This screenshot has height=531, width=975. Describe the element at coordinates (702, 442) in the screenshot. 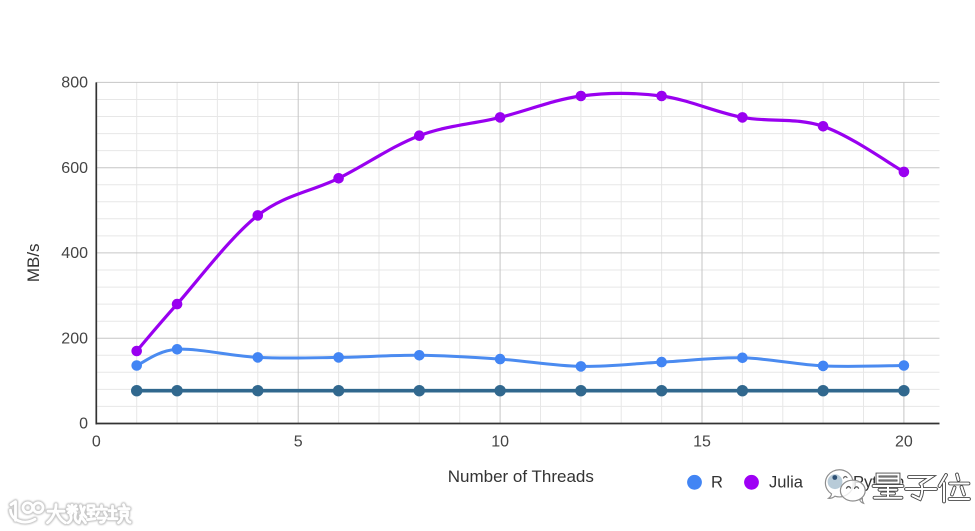

I see `svg-text: 15` at that location.